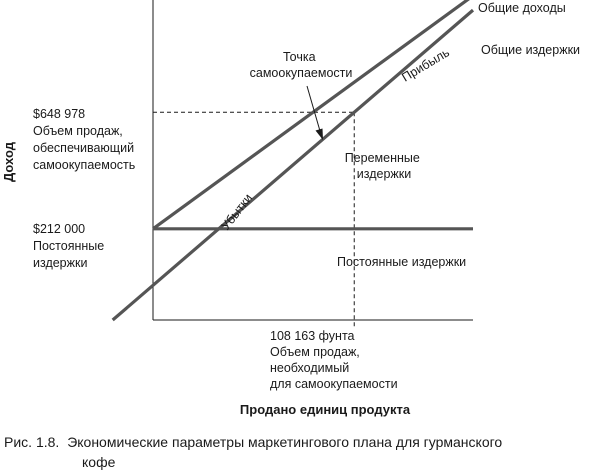 This screenshot has width=600, height=473. I want to click on break-even-arrow, so click(313, 108).